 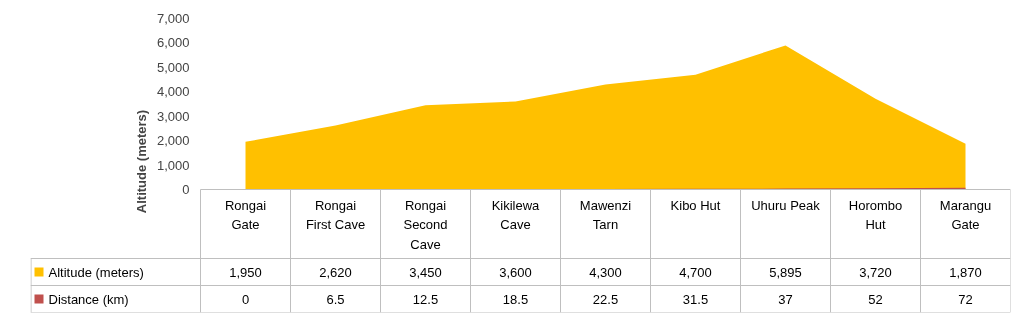 I want to click on y-tick-label: 4,000, so click(x=173, y=92).